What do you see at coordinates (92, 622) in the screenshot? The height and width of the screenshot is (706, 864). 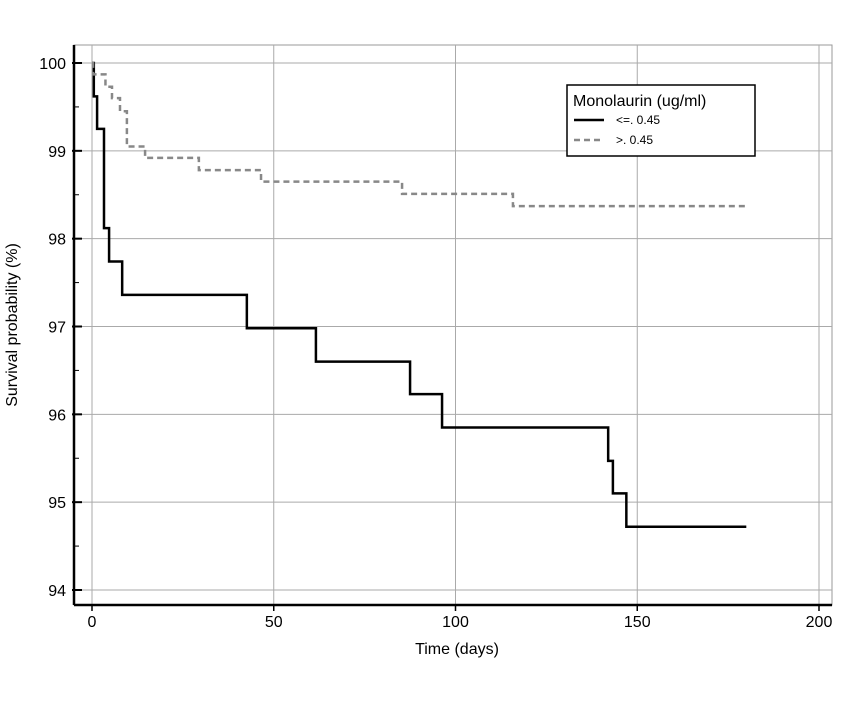 I see `x-tick-label: 0` at bounding box center [92, 622].